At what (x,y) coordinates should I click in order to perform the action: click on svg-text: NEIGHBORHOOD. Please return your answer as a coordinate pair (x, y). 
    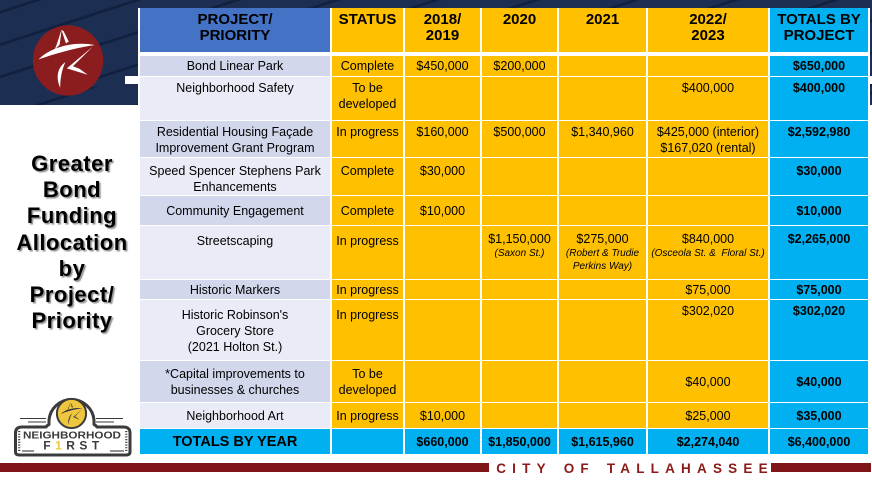
    Looking at the image, I should click on (72, 436).